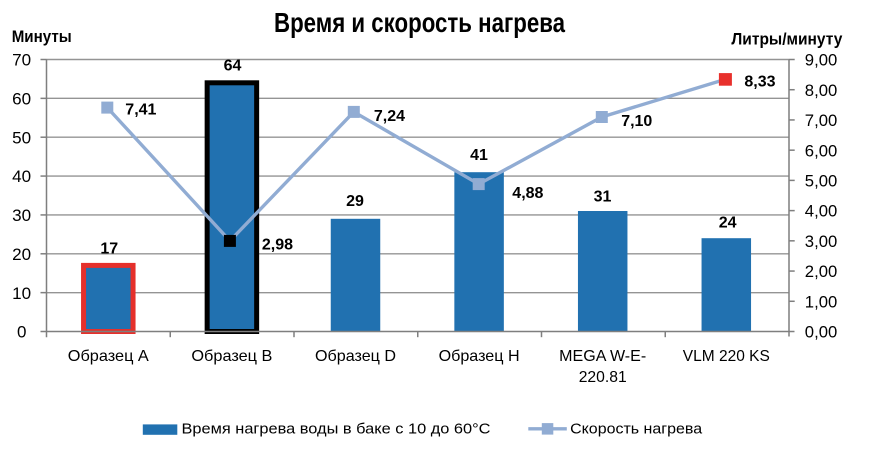  What do you see at coordinates (636, 121) in the screenshot?
I see `svg-text: 7,10` at bounding box center [636, 121].